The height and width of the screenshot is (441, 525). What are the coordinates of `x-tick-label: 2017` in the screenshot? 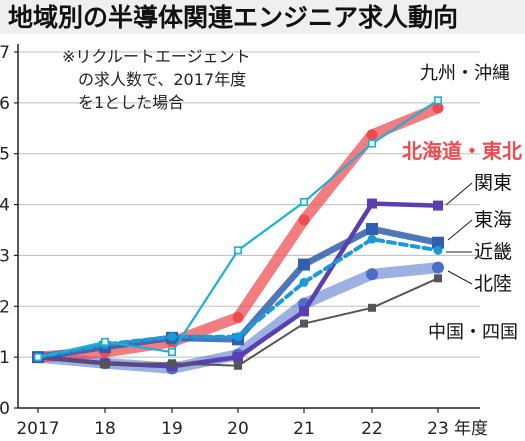 It's located at (37, 429).